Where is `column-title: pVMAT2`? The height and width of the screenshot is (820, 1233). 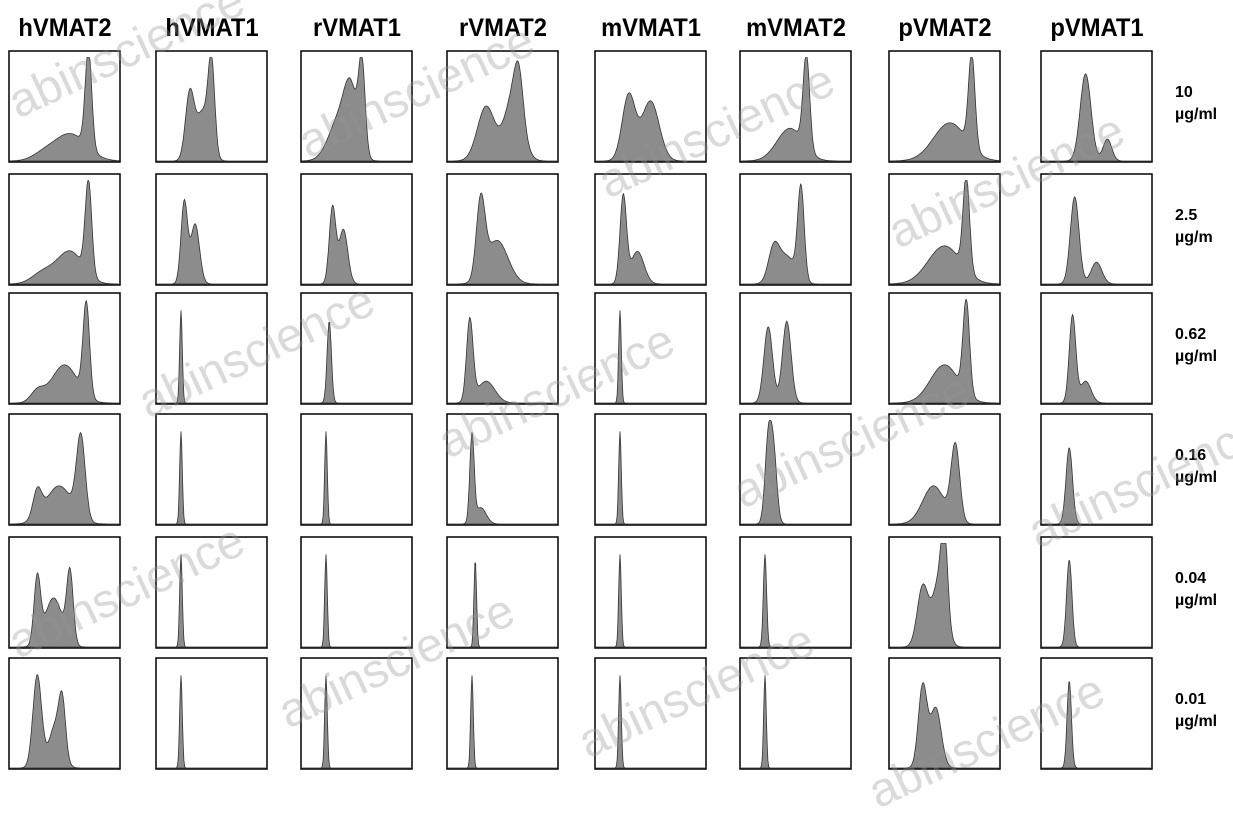 column-title: pVMAT2 is located at coordinates (944, 28).